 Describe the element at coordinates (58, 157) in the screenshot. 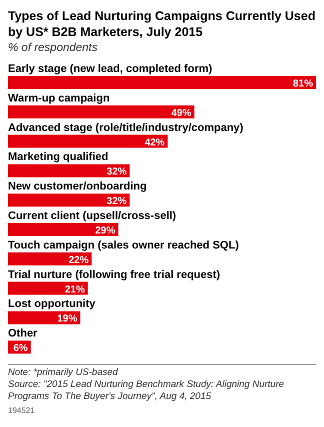

I see `y-tick-label: Marketing qualified` at that location.